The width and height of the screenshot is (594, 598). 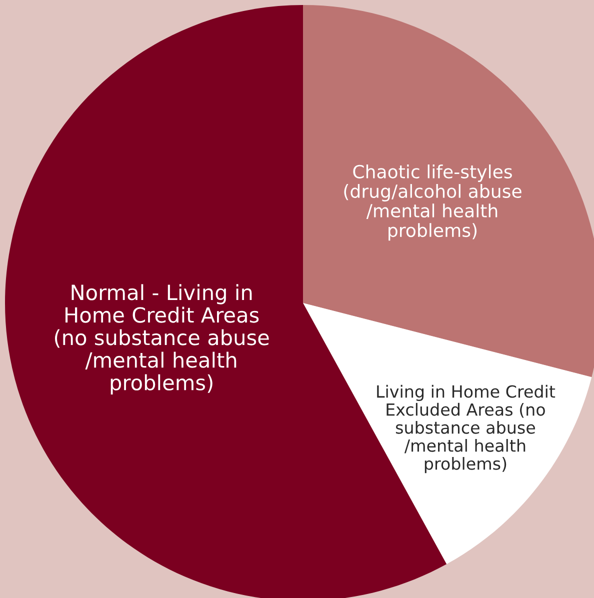 What do you see at coordinates (433, 202) in the screenshot?
I see `slice-label: Chaotic life-styles (drug/alcohol abuse /mental health problems)` at bounding box center [433, 202].